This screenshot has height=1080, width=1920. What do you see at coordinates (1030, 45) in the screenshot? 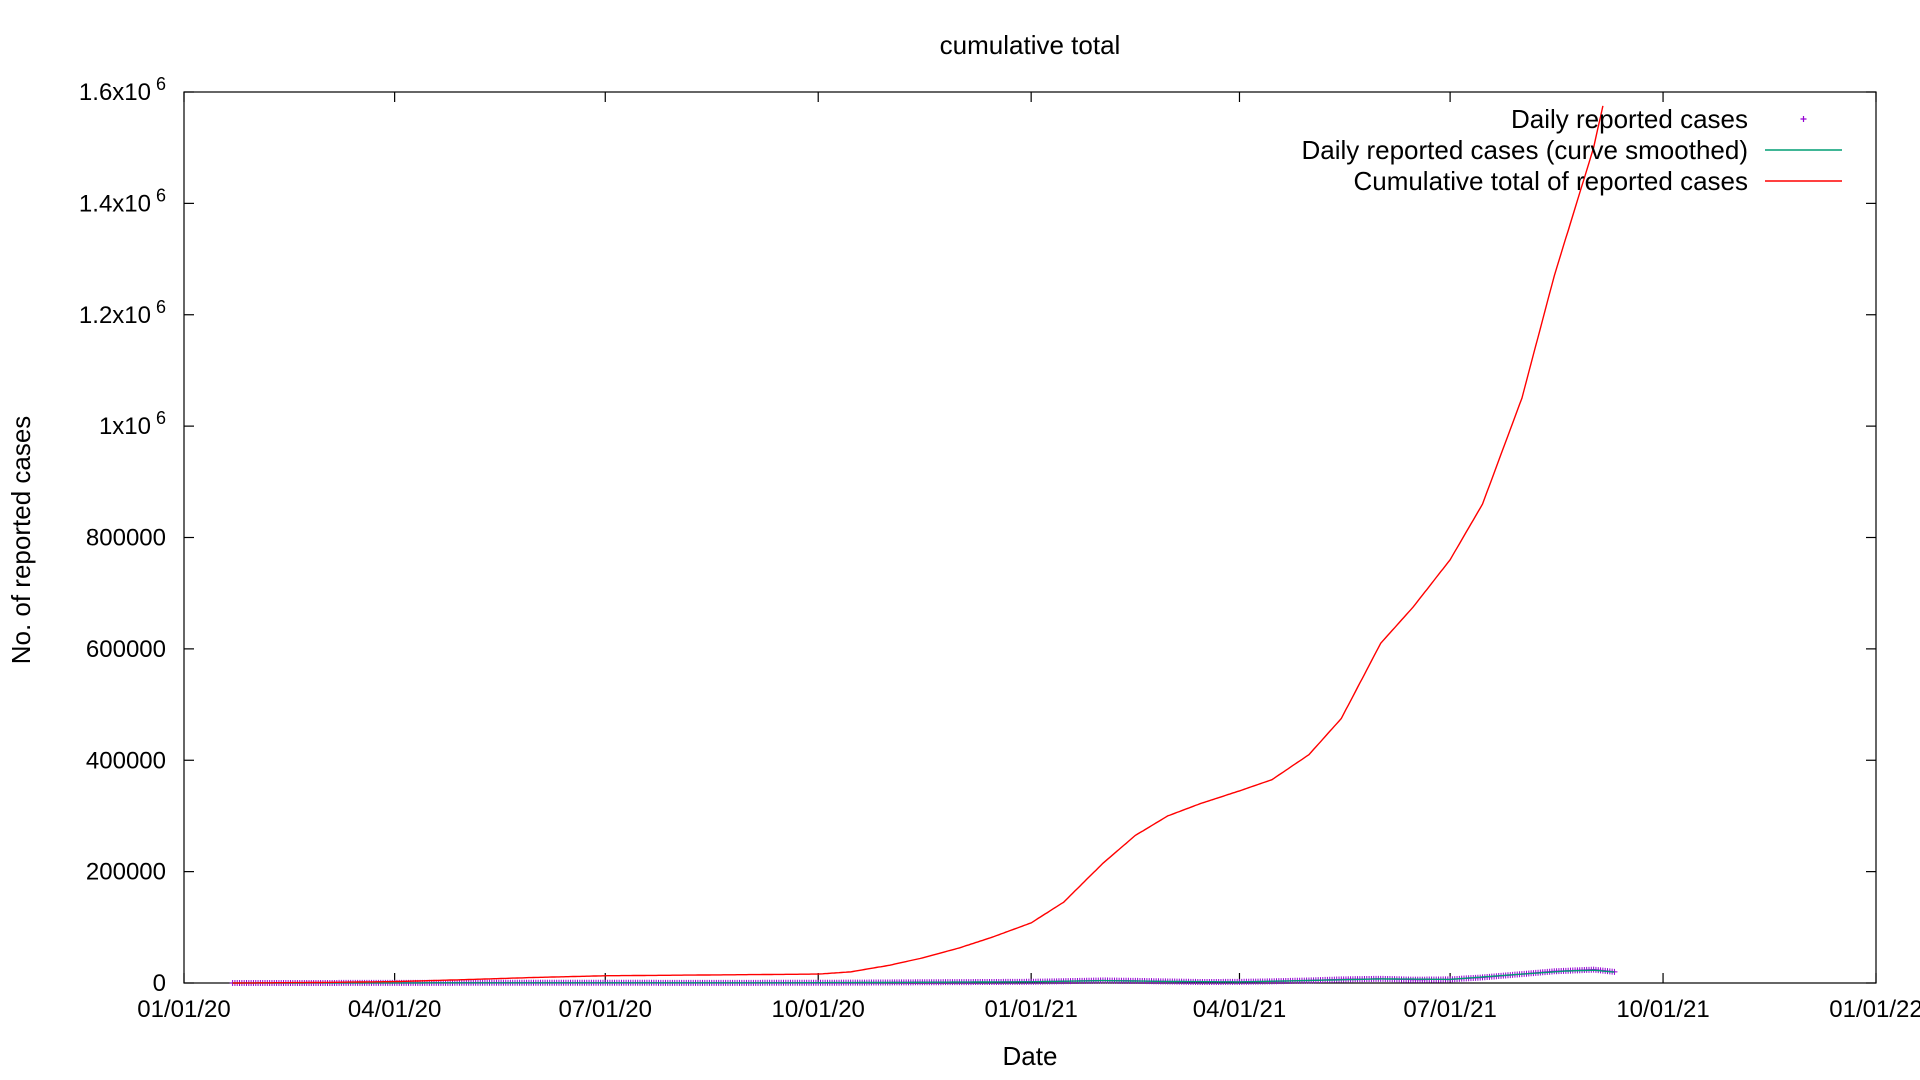
I see `chart-title: cumulative total` at bounding box center [1030, 45].